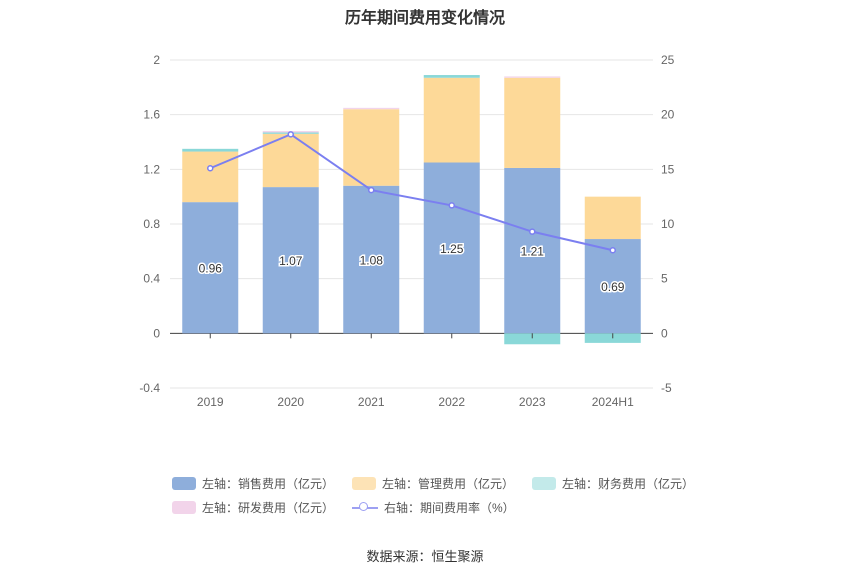  I want to click on legend-row-2: 左轴：研发费用（亿元） 右轴：期间费用率（%）, so click(442, 507).